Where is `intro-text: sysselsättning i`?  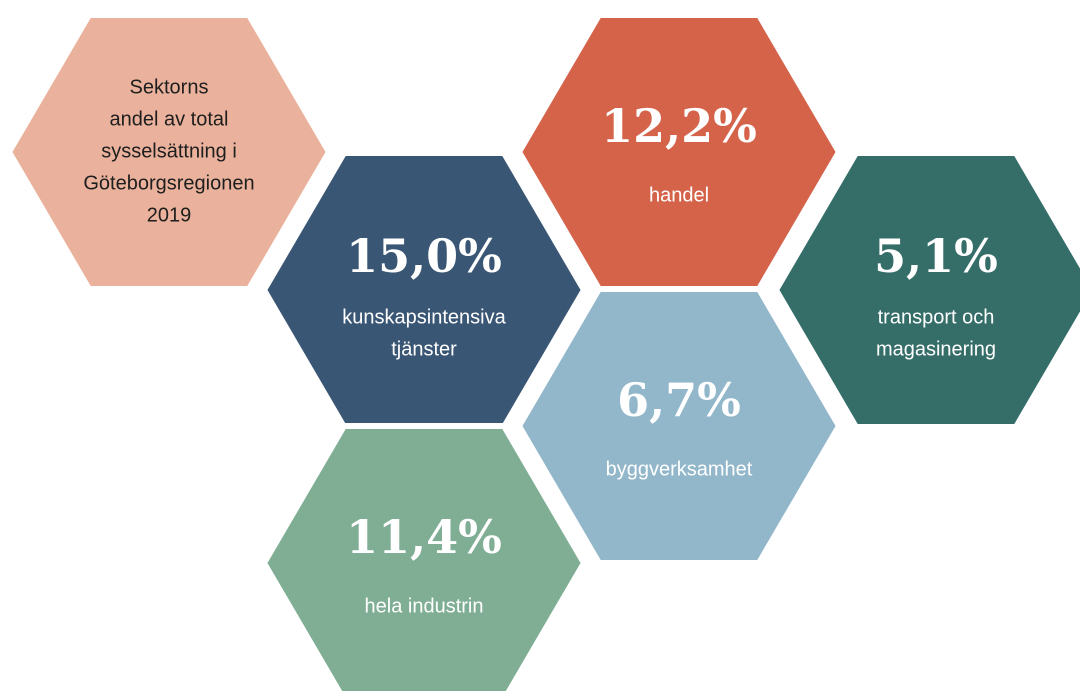
intro-text: sysselsättning i is located at coordinates (169, 151).